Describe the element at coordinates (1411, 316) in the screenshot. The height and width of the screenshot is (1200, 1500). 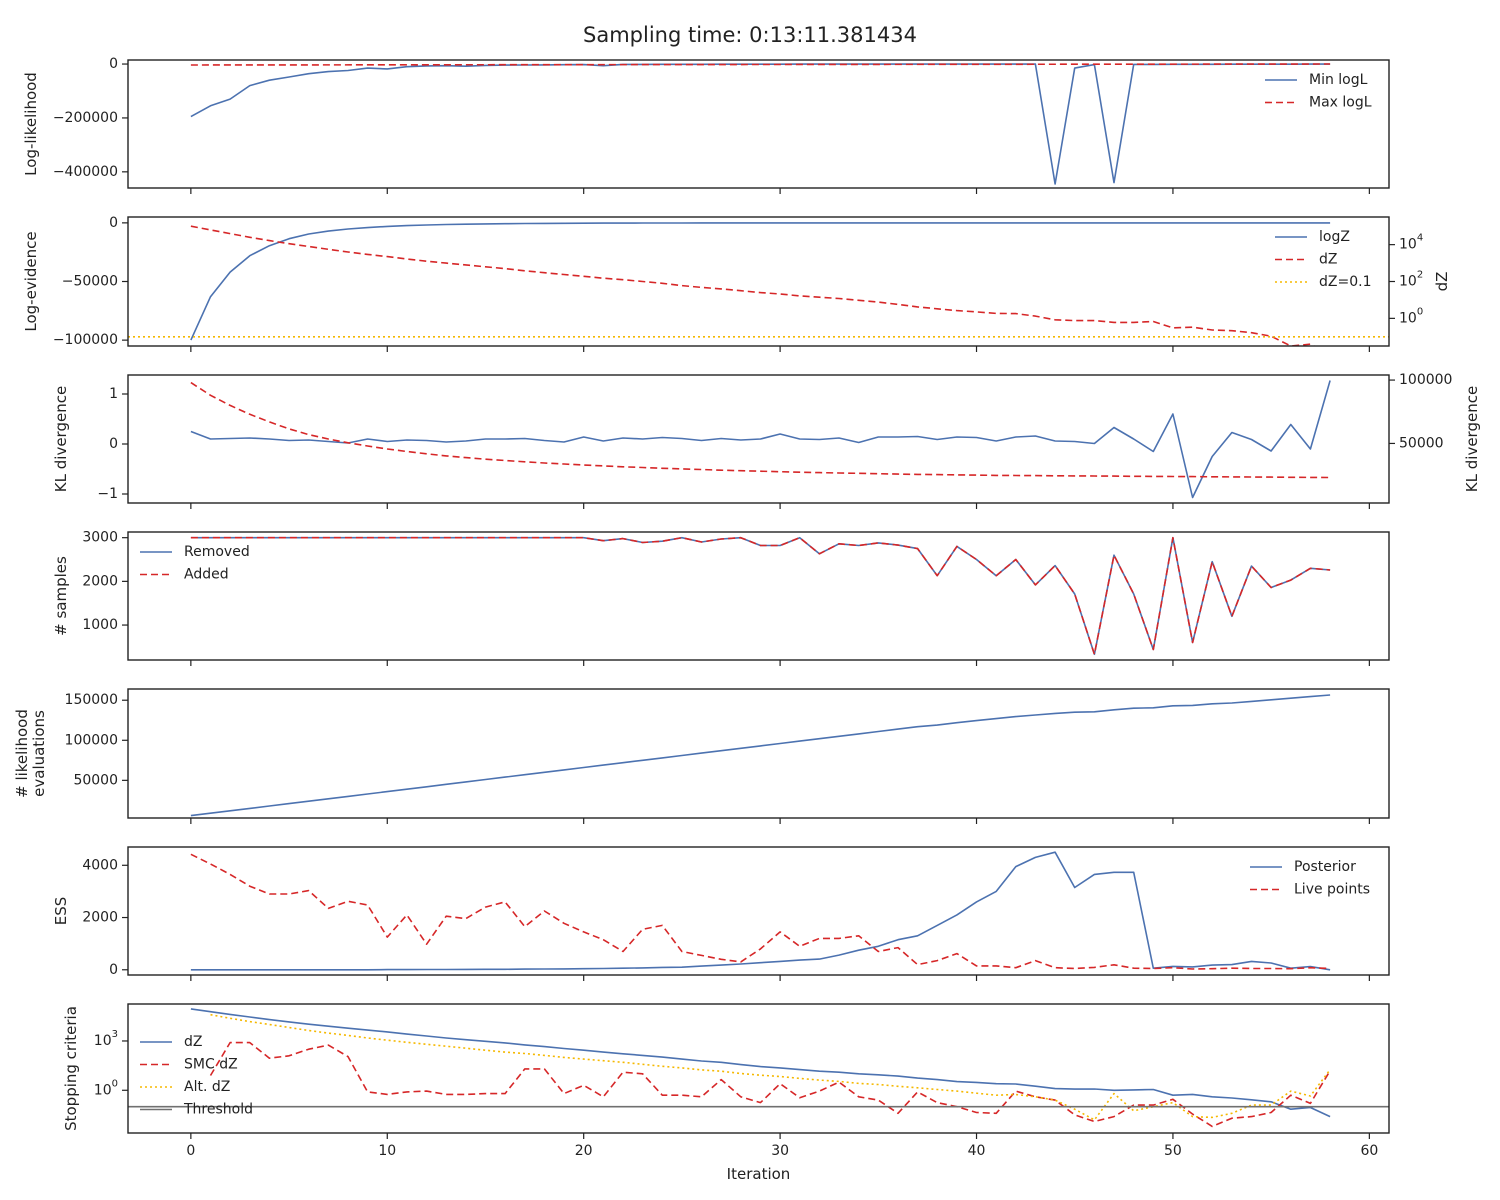
I see `y2-tick-label: 10⁰` at that location.